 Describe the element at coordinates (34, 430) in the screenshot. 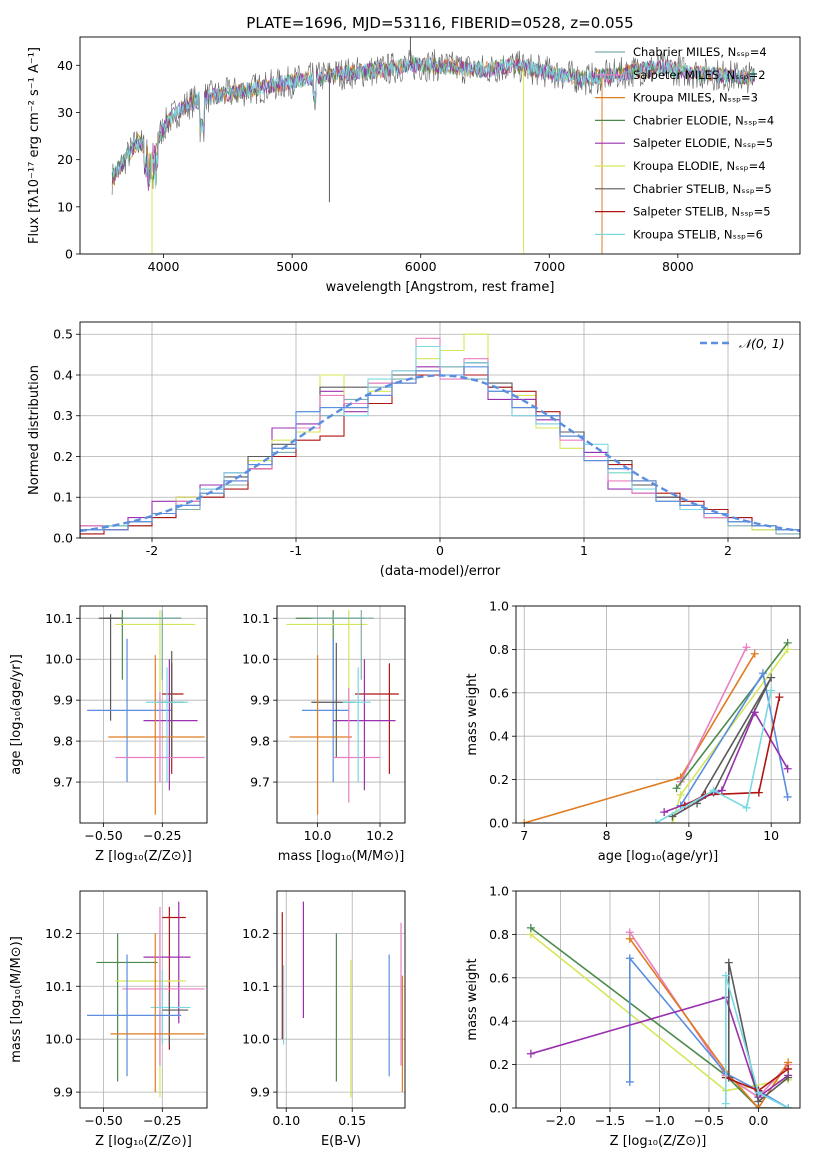

I see `y-axis-label: Normed distribution` at that location.